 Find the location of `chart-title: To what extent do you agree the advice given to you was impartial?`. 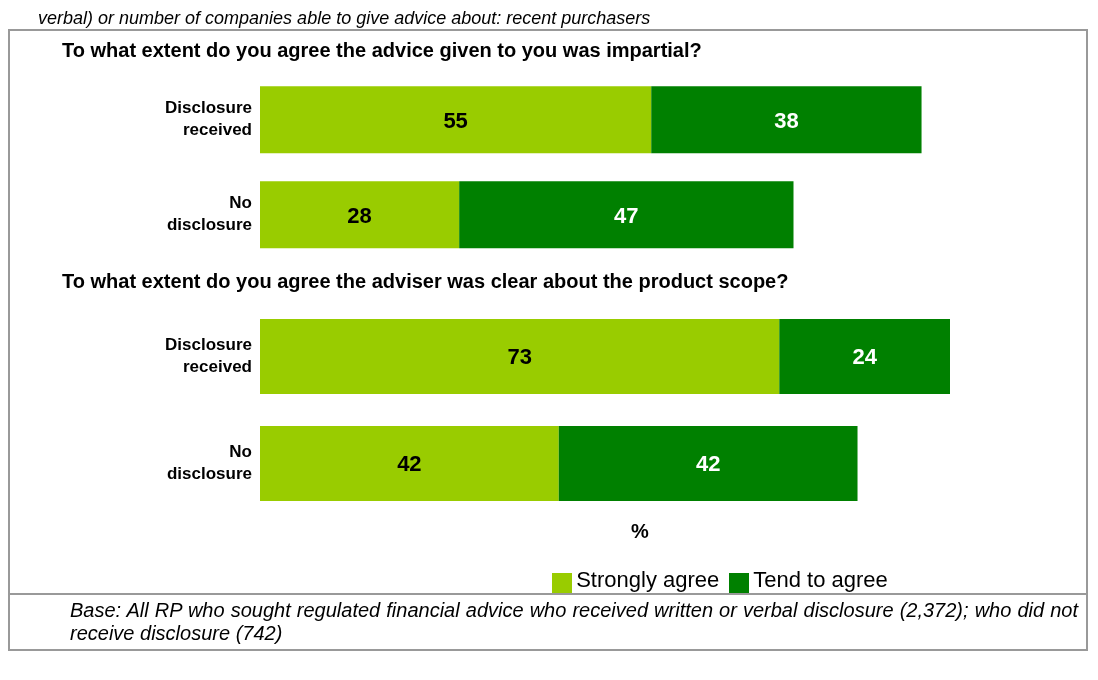

chart-title: To what extent do you agree the advice given to you was impartial? is located at coordinates (382, 50).